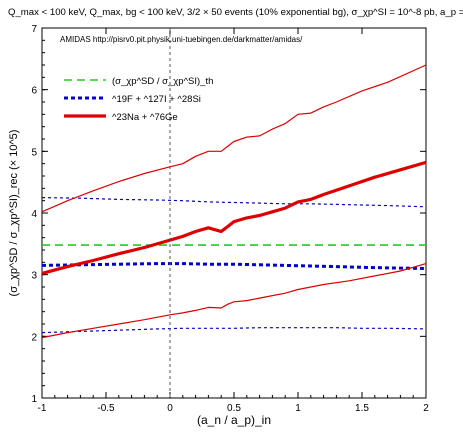 The image size is (463, 432). Describe the element at coordinates (234, 301) in the screenshot. I see `series-line-nage_lower` at that location.